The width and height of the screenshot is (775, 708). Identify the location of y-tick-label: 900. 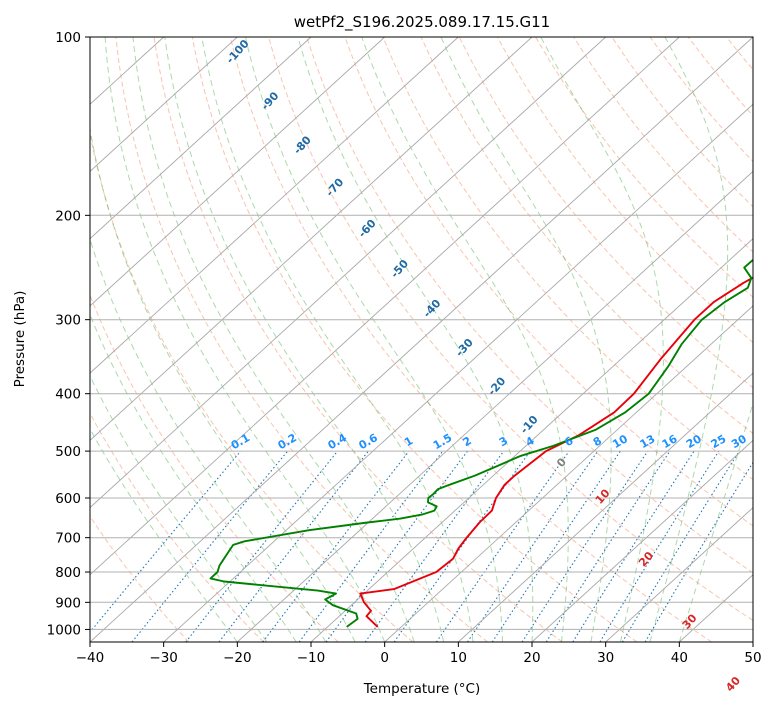
(68, 603).